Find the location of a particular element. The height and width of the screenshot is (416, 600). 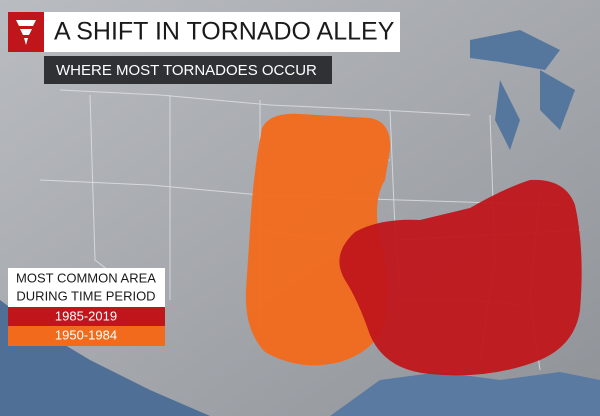

legend-label: 1950-1984 is located at coordinates (86, 334).